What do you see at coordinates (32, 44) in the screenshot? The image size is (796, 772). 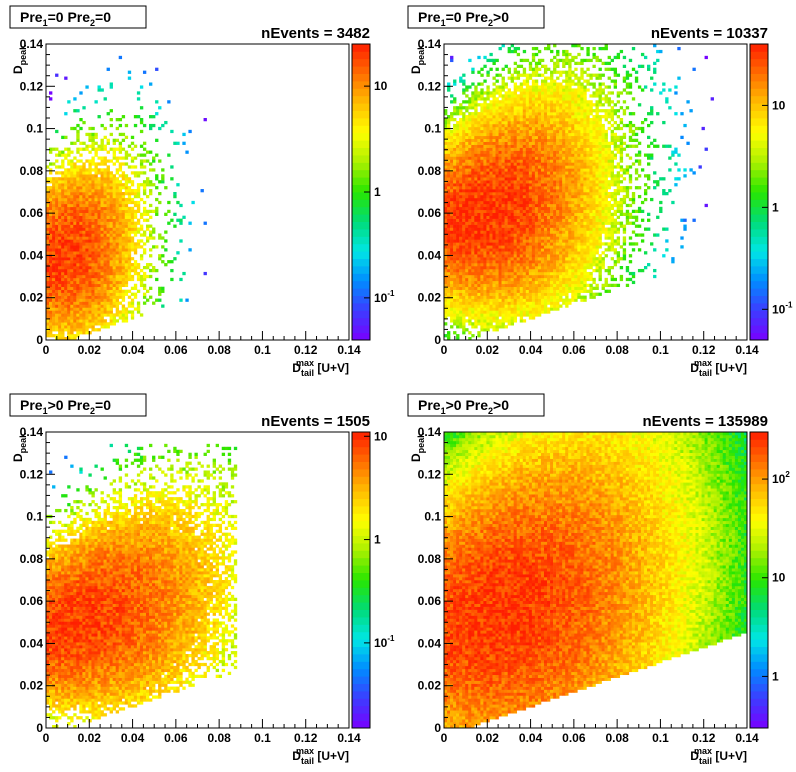 I see `y-tick-label: 0.14` at bounding box center [32, 44].